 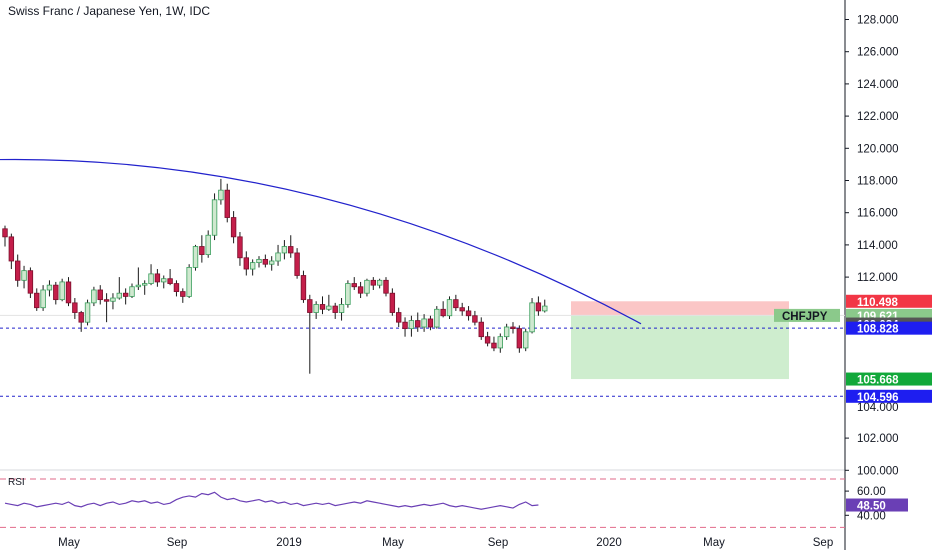 What do you see at coordinates (805, 317) in the screenshot?
I see `symbol-tag-label: CHFJPY` at bounding box center [805, 317].